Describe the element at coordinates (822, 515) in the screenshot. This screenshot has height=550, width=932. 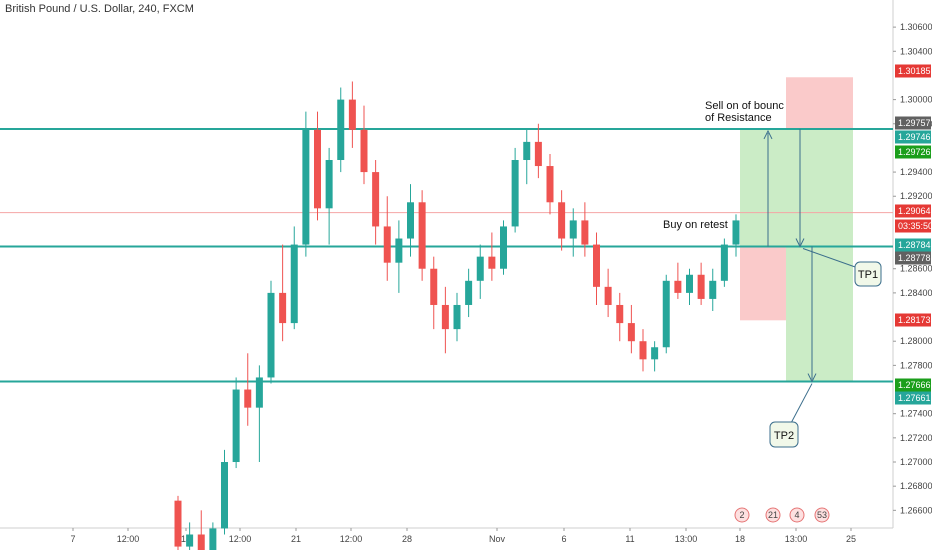
I see `event-badge-label: 53` at that location.